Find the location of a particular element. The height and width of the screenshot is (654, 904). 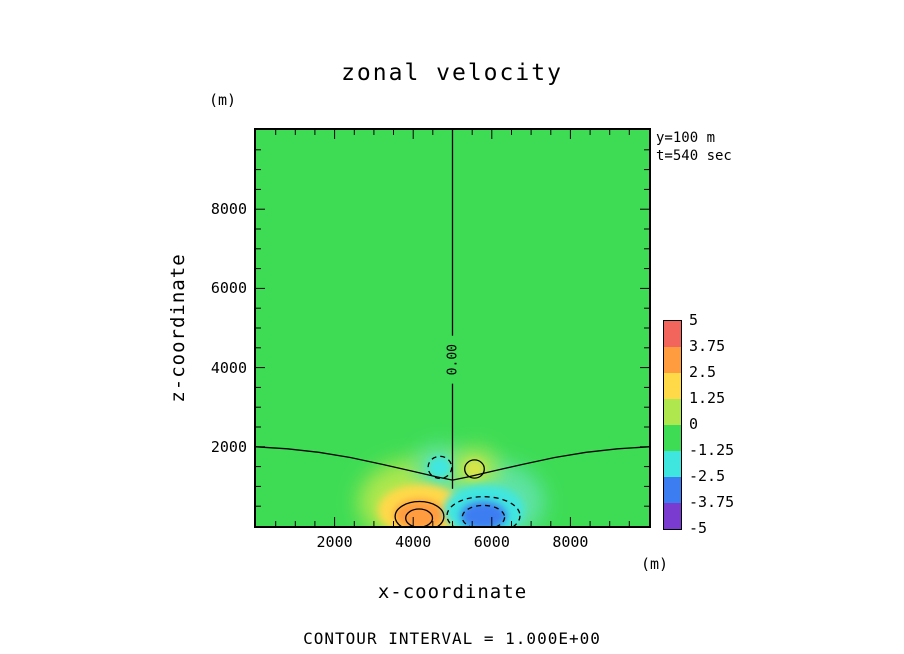

x-axis-unit-label: (m) is located at coordinates (655, 564).